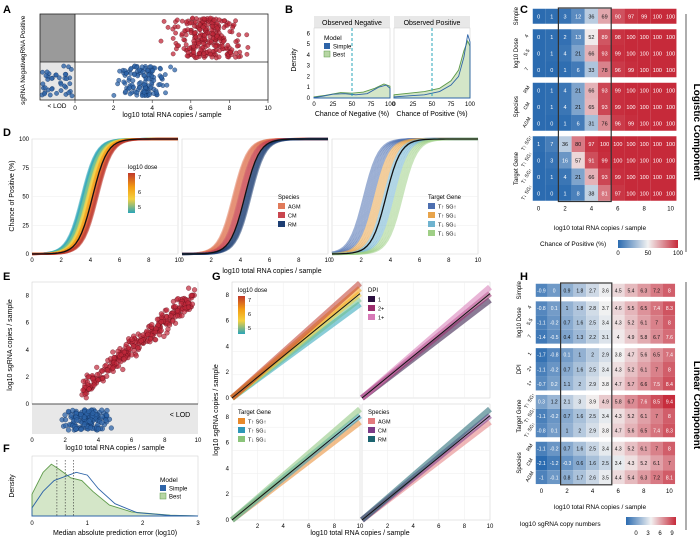  Describe the element at coordinates (165, 441) in the screenshot. I see `e-x-tick-label: 8` at that location.